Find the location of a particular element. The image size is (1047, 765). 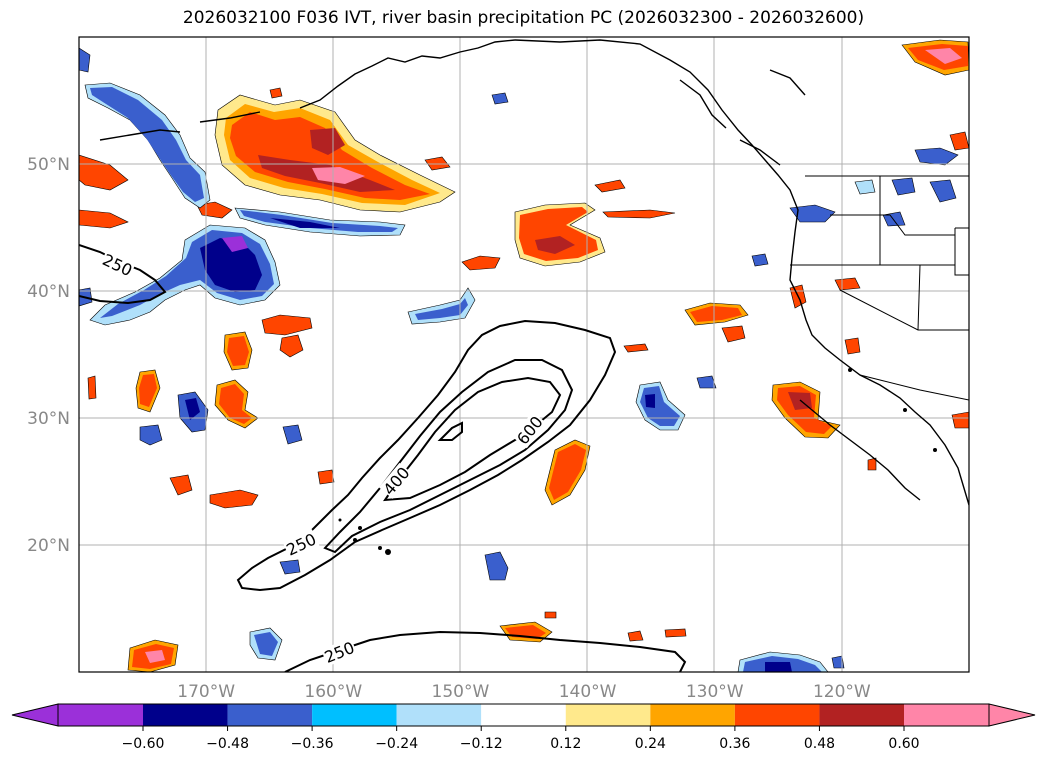

y-tick-label: 20°N is located at coordinates (48, 546).